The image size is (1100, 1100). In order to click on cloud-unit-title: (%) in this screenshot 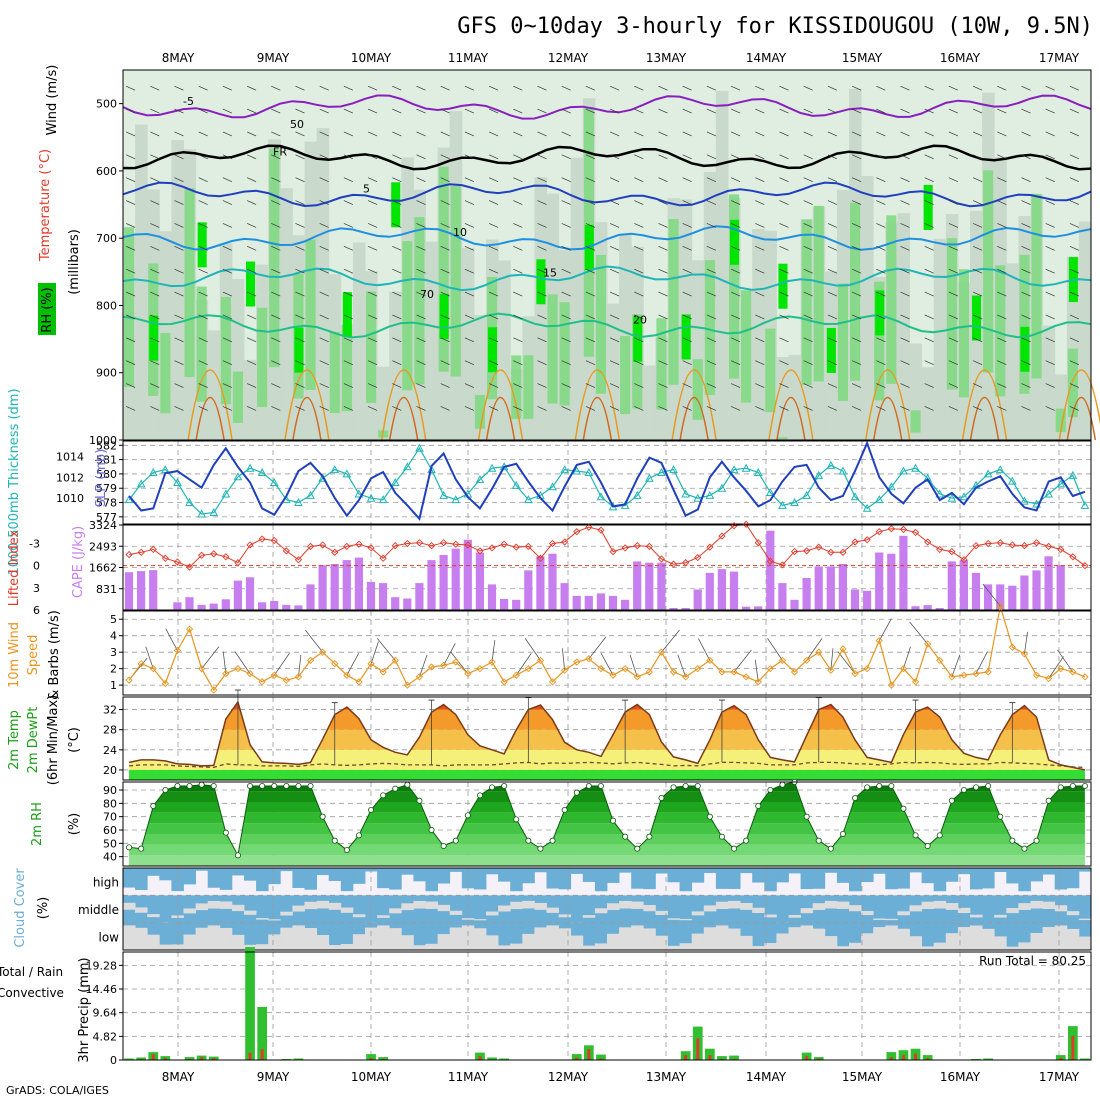, I will do `click(43, 908)`.